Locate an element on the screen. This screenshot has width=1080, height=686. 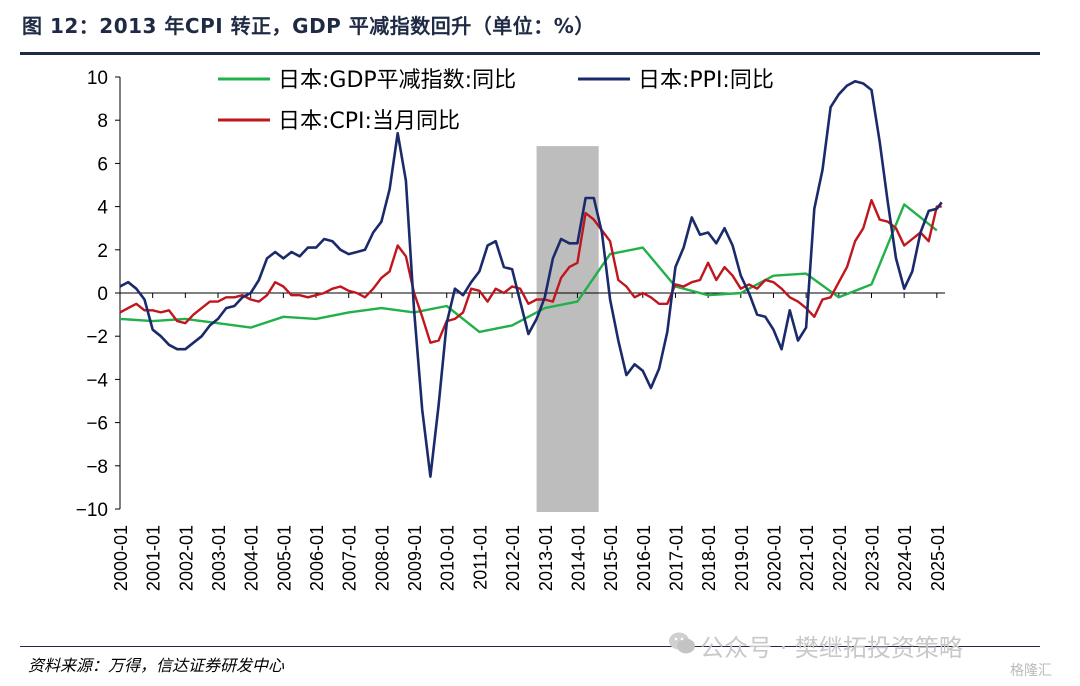
x-tick-label: 2020-01 is located at coordinates (774, 558).